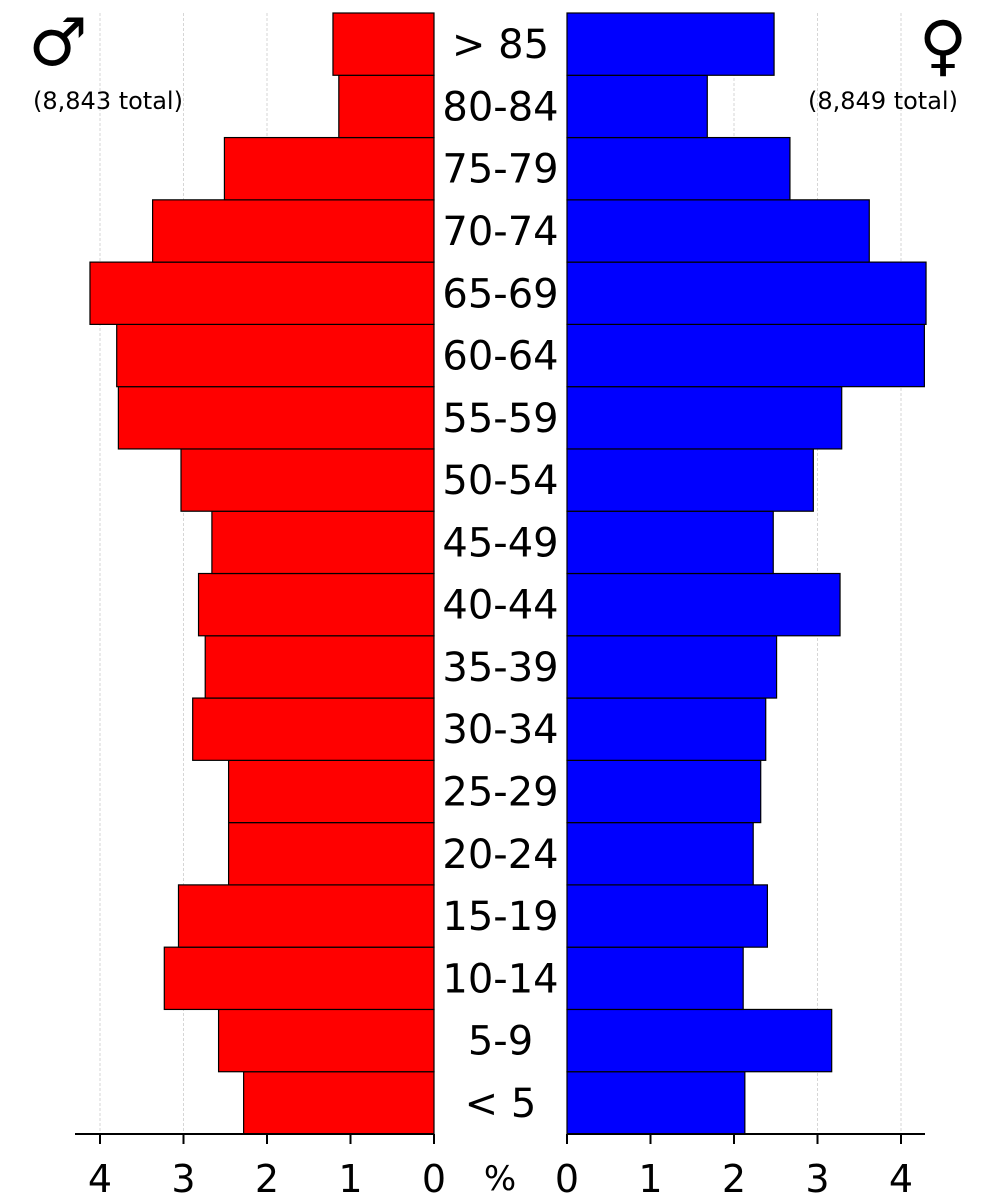  Describe the element at coordinates (434, 1178) in the screenshot. I see `male-tick-label: 0` at that location.